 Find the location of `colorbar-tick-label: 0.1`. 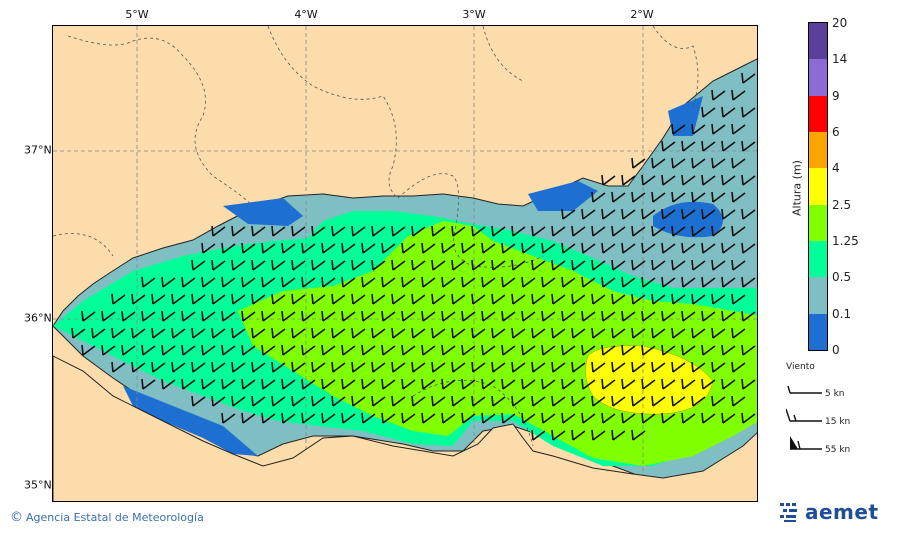

colorbar-tick-label: 0.1 is located at coordinates (842, 313).